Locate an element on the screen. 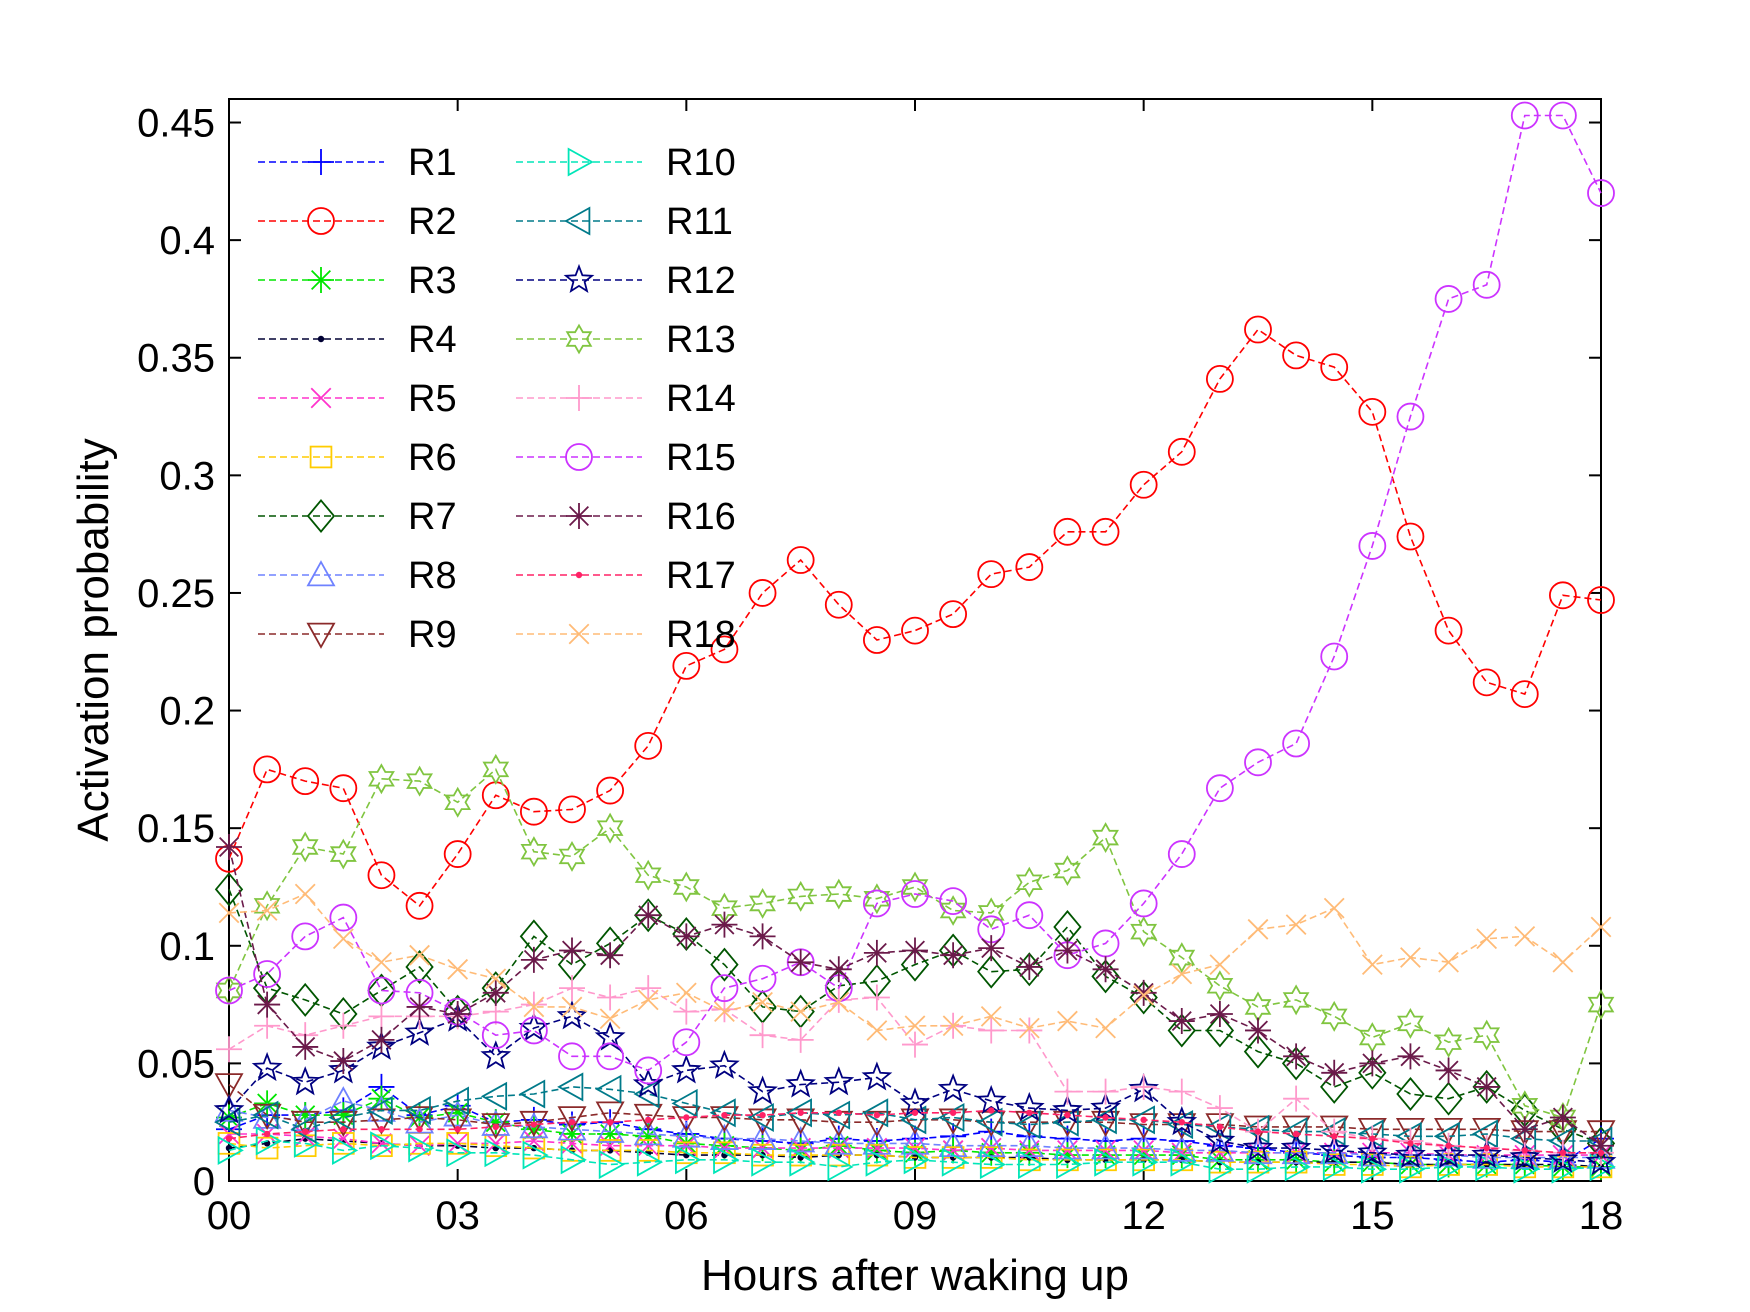 The height and width of the screenshot is (1312, 1750). legend-label: R8 is located at coordinates (432, 576).